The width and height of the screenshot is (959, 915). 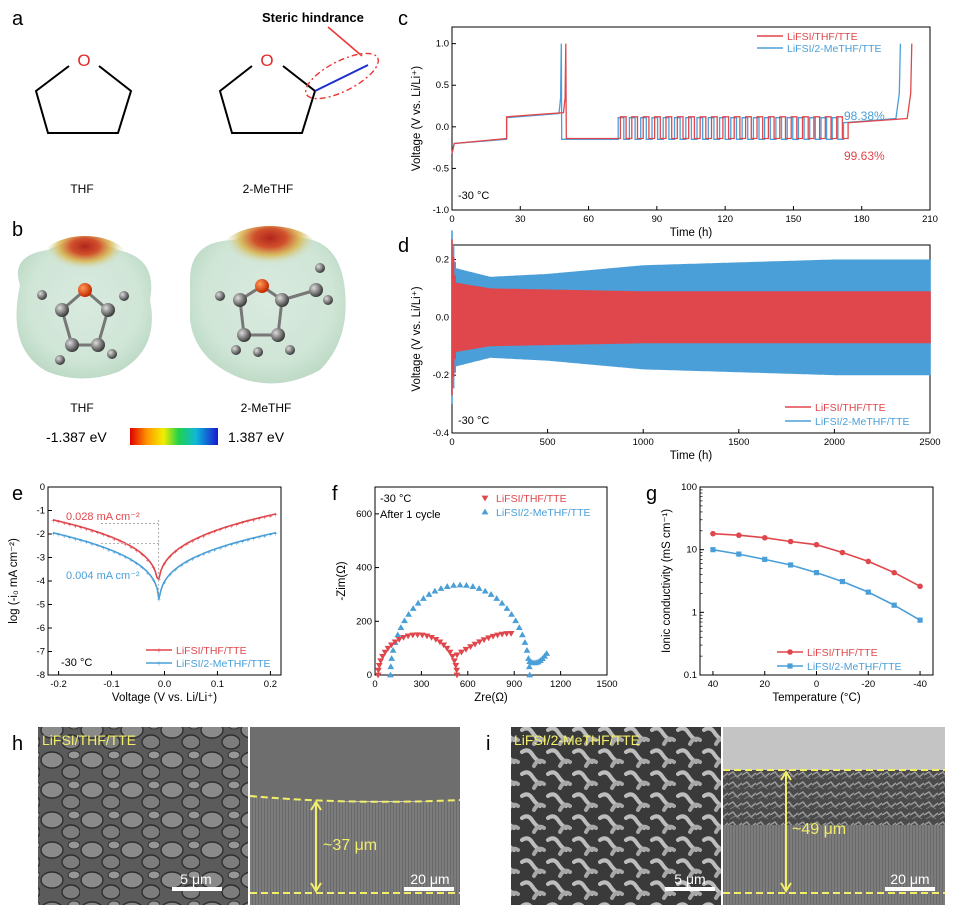 What do you see at coordinates (335, 494) in the screenshot?
I see `panel-letter-f: f` at bounding box center [335, 494].